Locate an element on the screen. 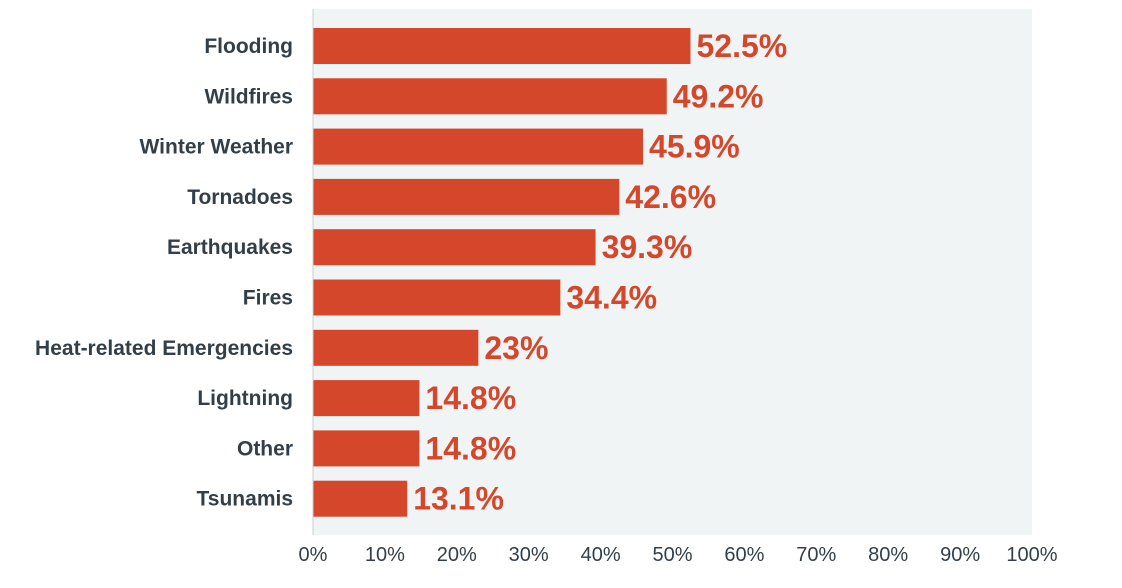  category-label-lightning: Lightning is located at coordinates (245, 398).